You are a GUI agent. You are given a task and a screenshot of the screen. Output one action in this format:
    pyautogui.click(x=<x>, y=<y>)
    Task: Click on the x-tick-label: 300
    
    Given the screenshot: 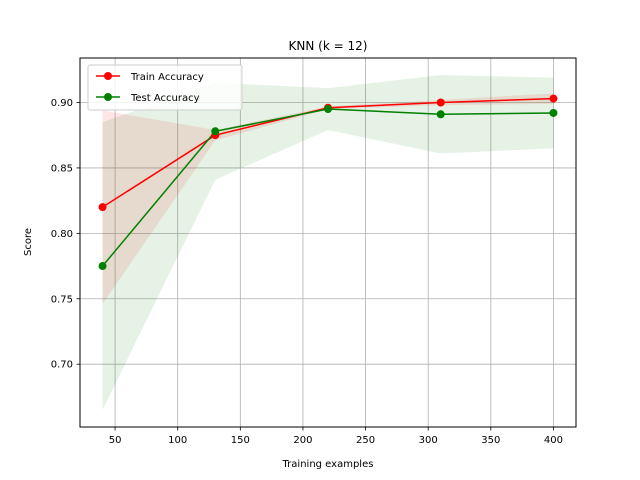 What is the action you would take?
    pyautogui.click(x=428, y=440)
    